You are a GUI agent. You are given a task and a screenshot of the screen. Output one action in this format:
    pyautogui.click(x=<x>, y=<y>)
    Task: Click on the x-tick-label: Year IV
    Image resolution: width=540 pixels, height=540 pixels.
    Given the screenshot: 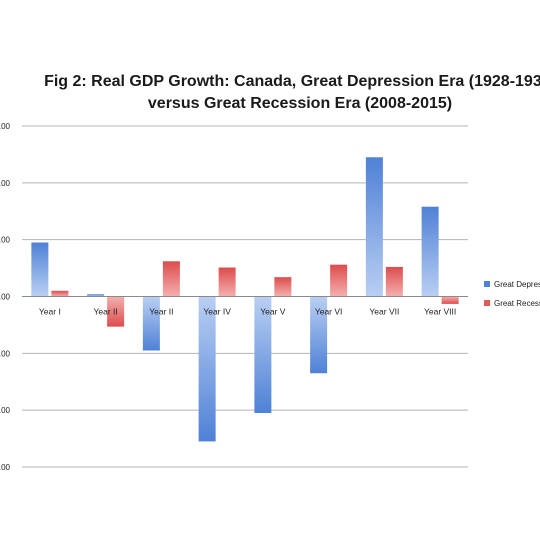 What is the action you would take?
    pyautogui.click(x=217, y=312)
    